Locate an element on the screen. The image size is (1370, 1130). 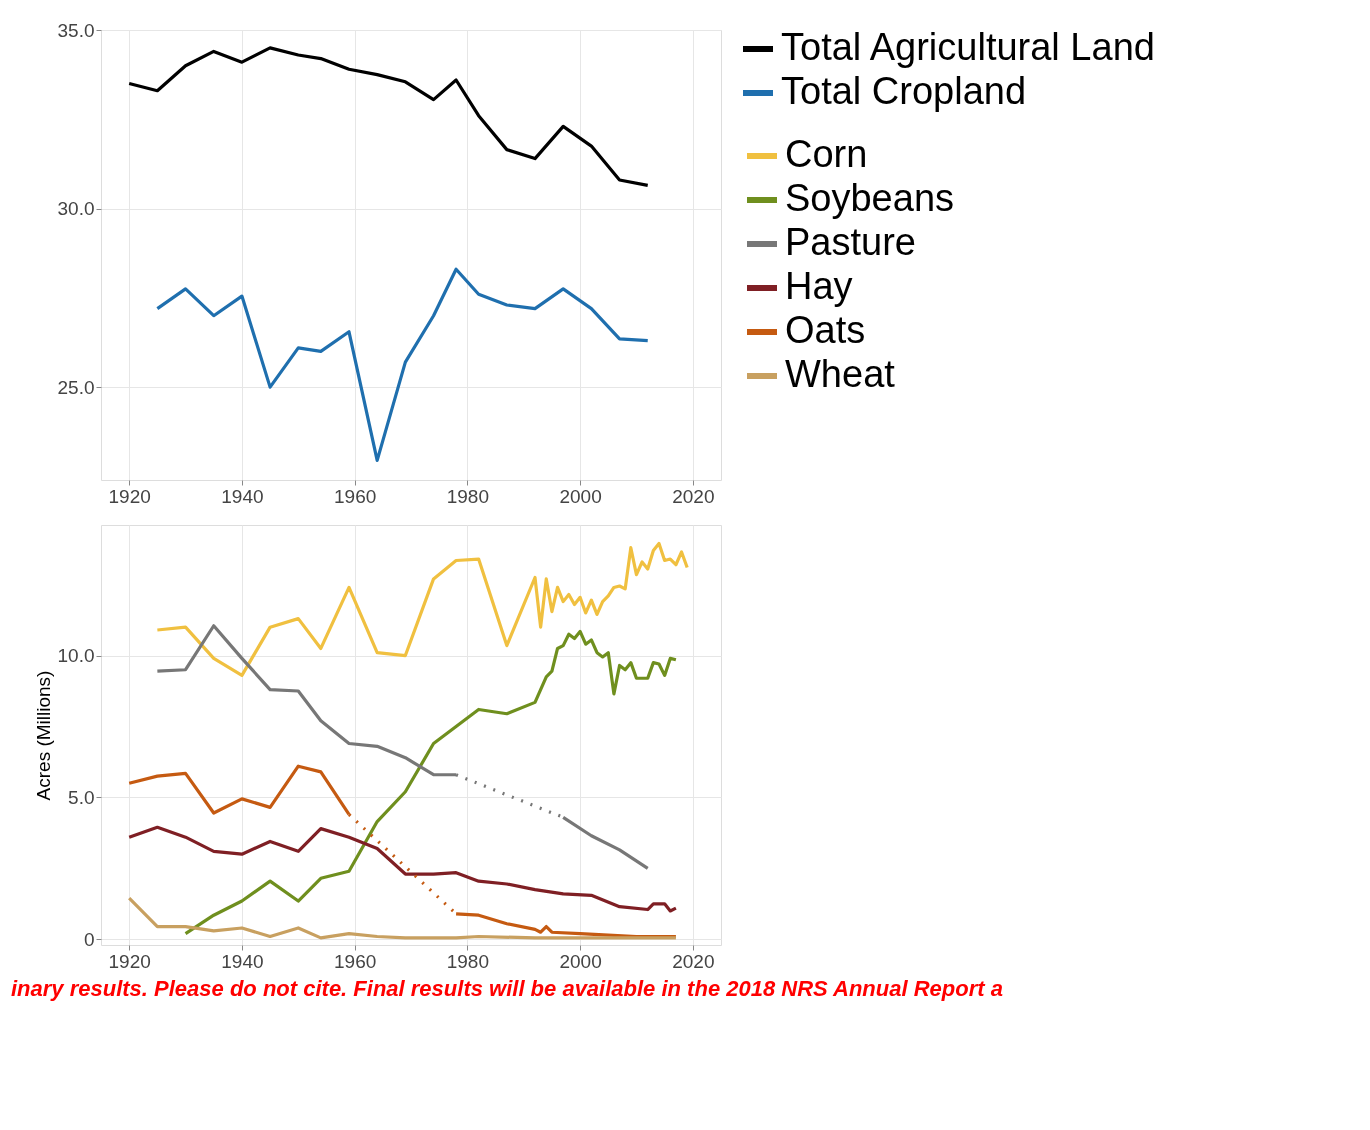
legend-label: Soybeans is located at coordinates (870, 198).